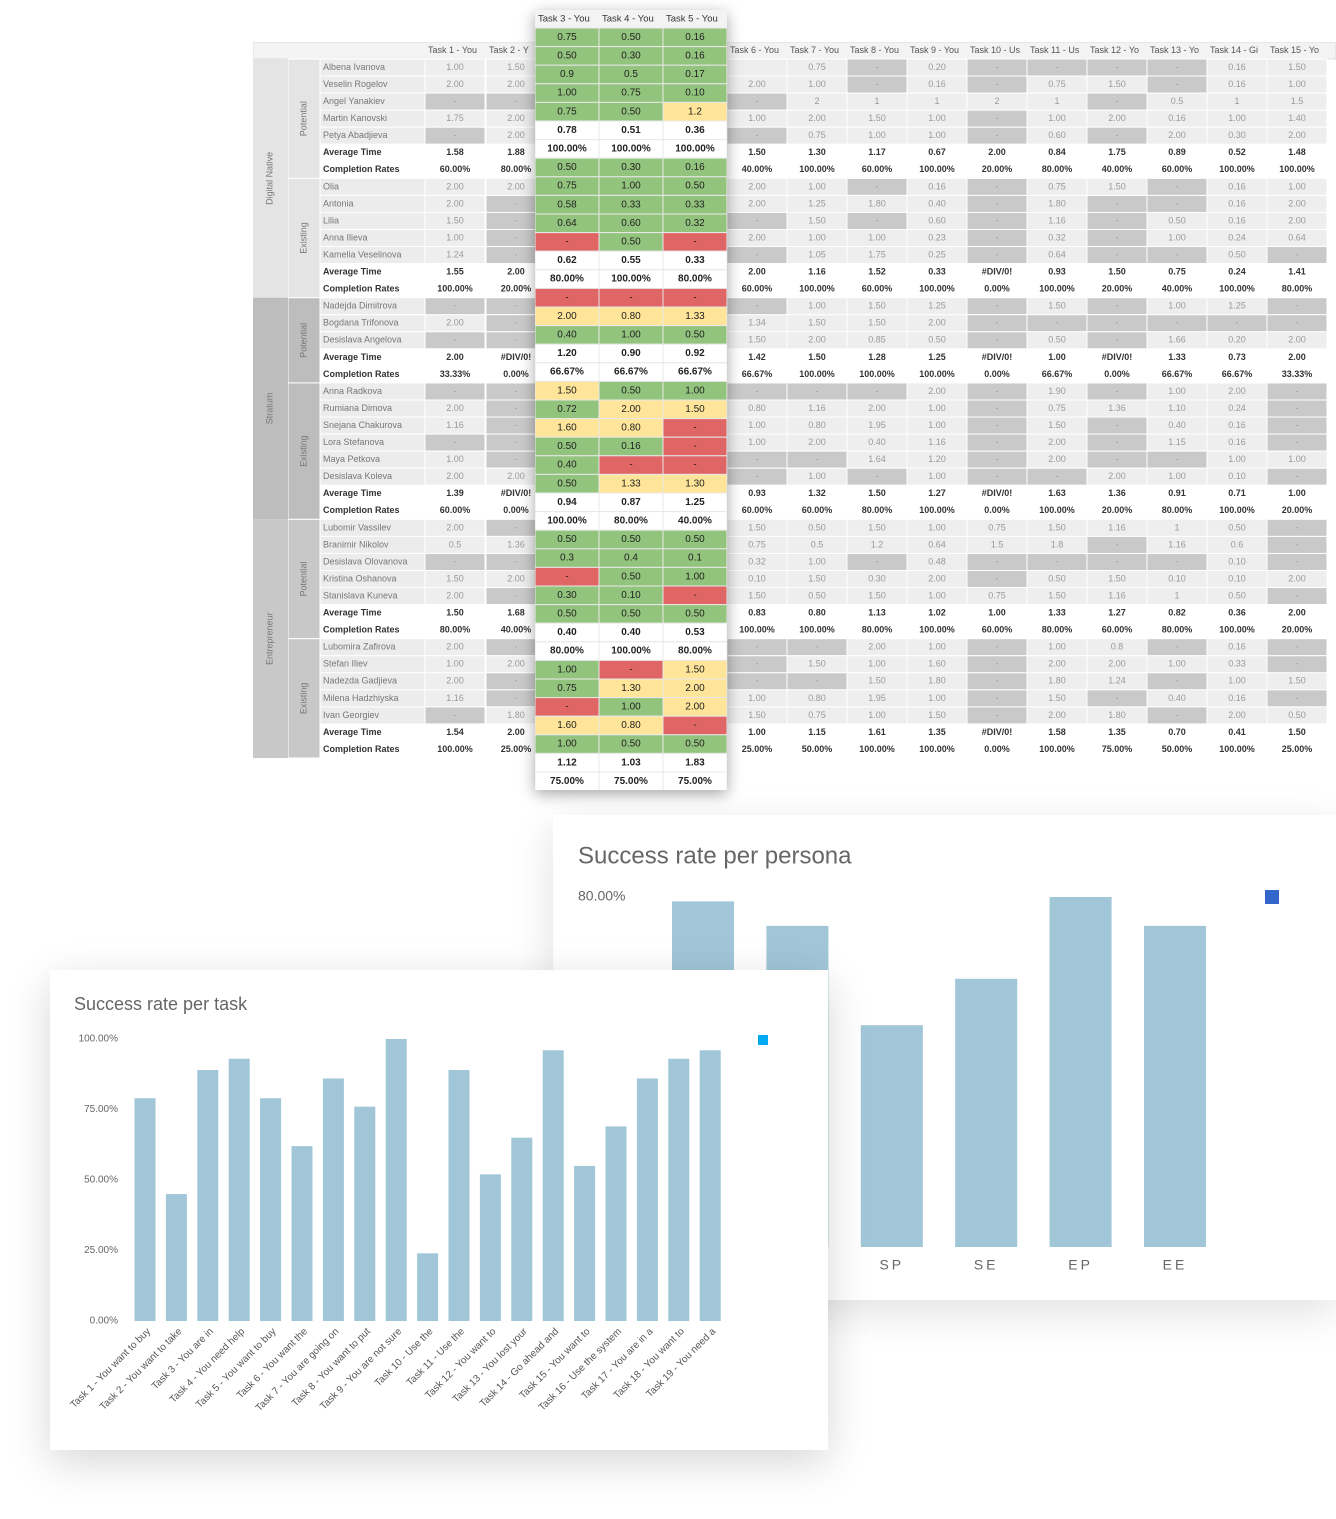  What do you see at coordinates (1117, 510) in the screenshot?
I see `cell-value: 20.00%` at bounding box center [1117, 510].